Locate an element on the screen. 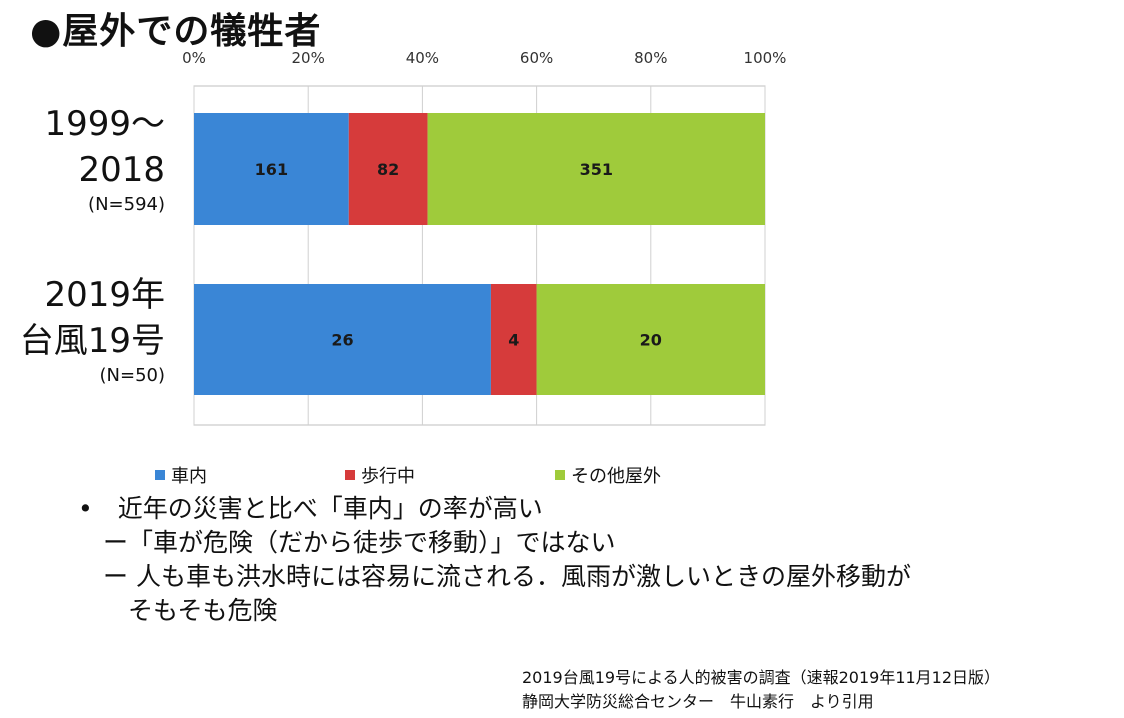 The image size is (1124, 718). legend-item: その他屋外 is located at coordinates (608, 475).